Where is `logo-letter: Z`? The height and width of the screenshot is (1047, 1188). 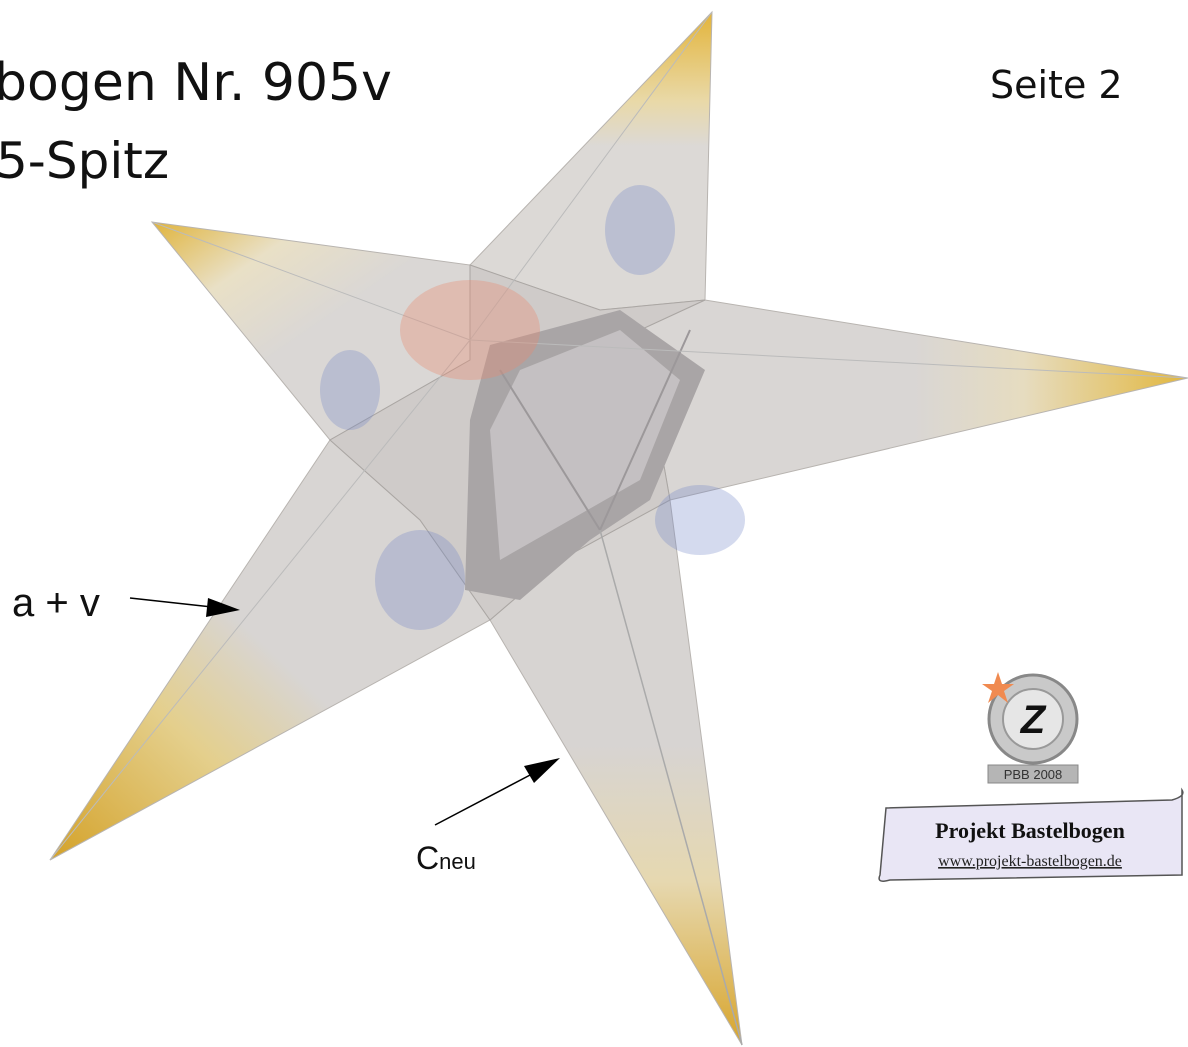 logo-letter: Z is located at coordinates (1033, 720).